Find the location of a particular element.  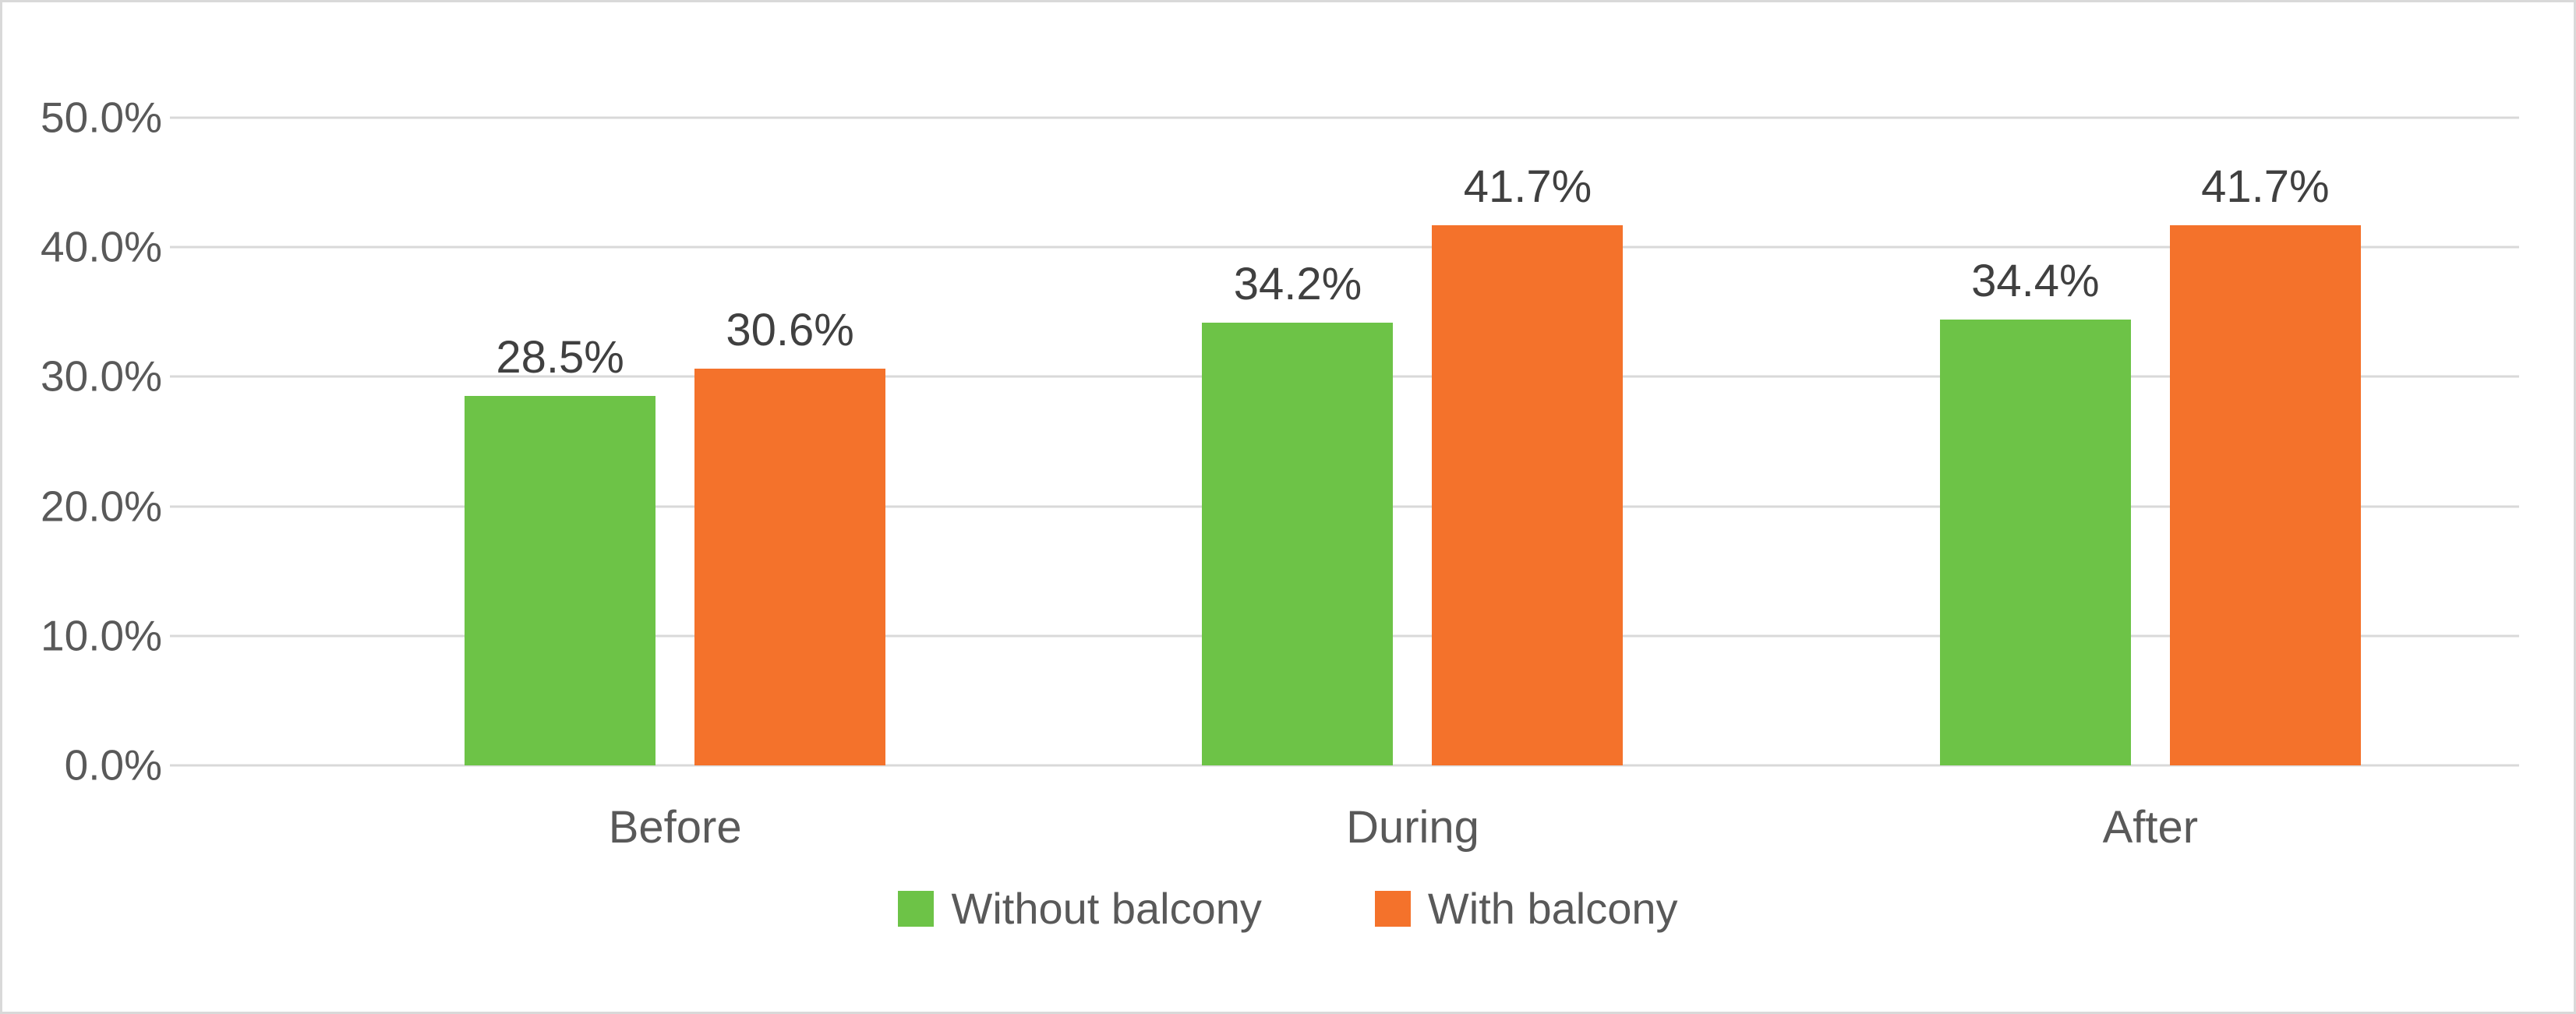

y-axis-tick-label: 50.0% is located at coordinates (101, 117).